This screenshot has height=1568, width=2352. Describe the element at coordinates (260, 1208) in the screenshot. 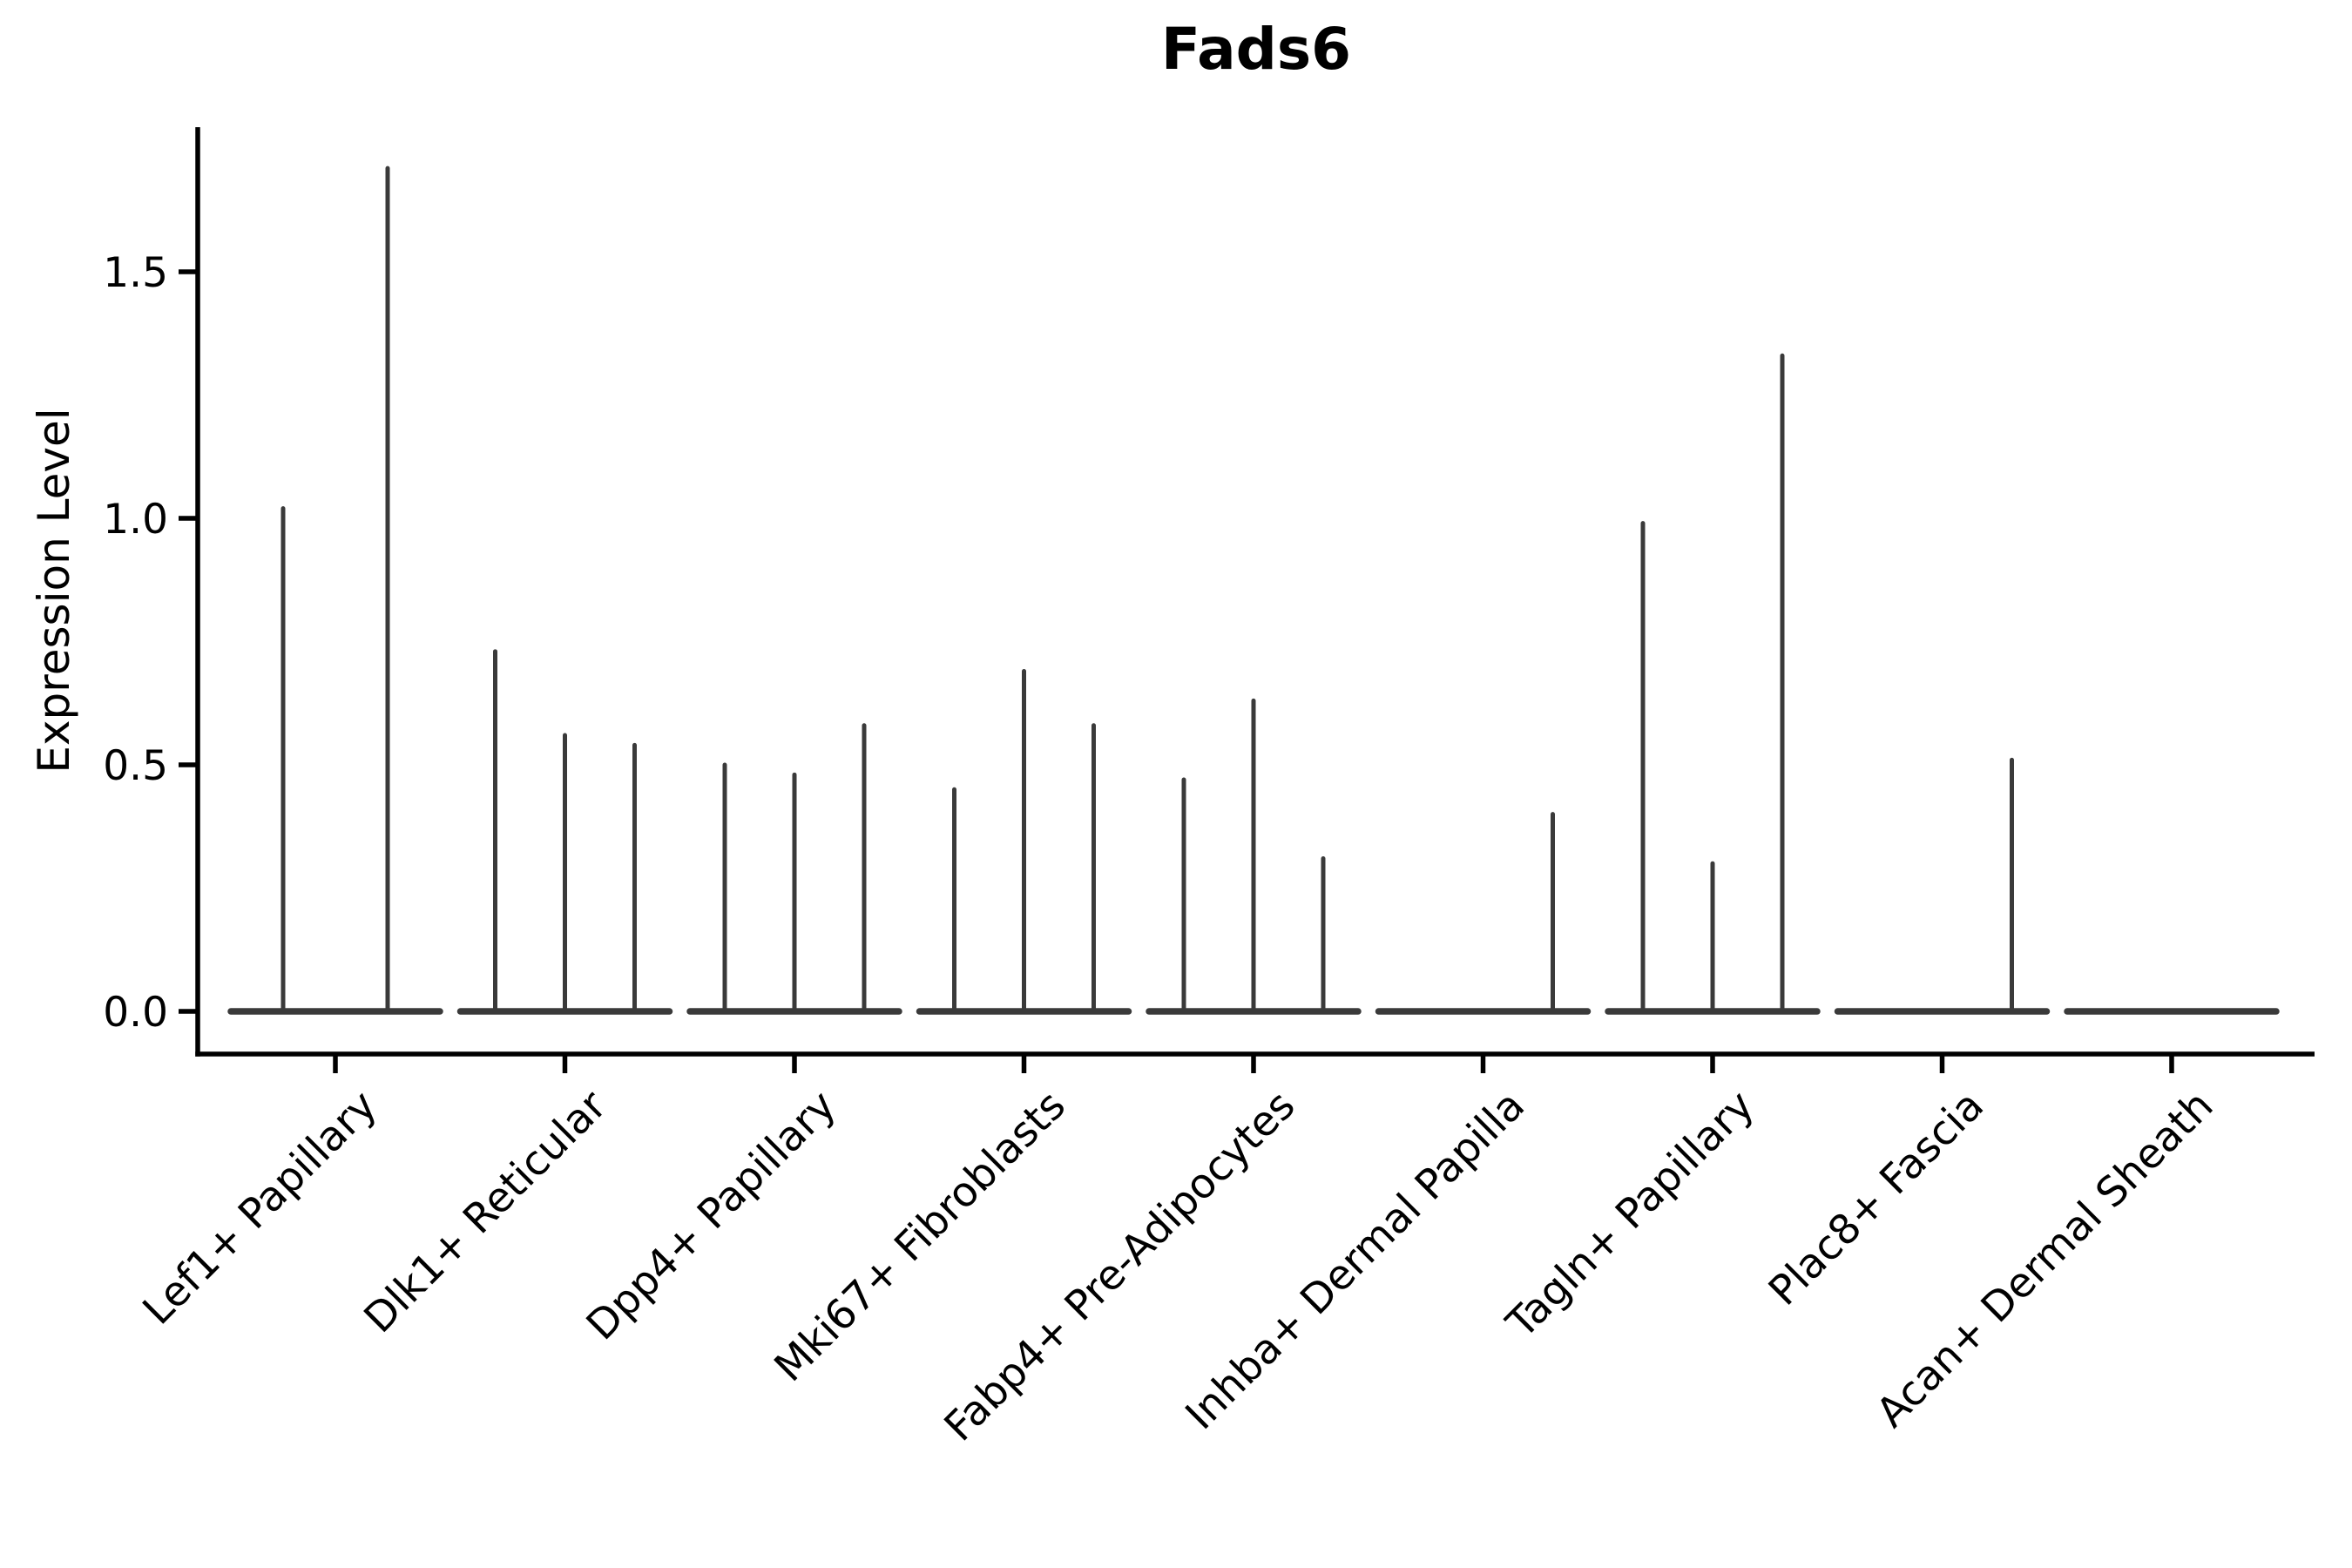

I see `x-tick-label: Lef1+ Papillary` at that location.